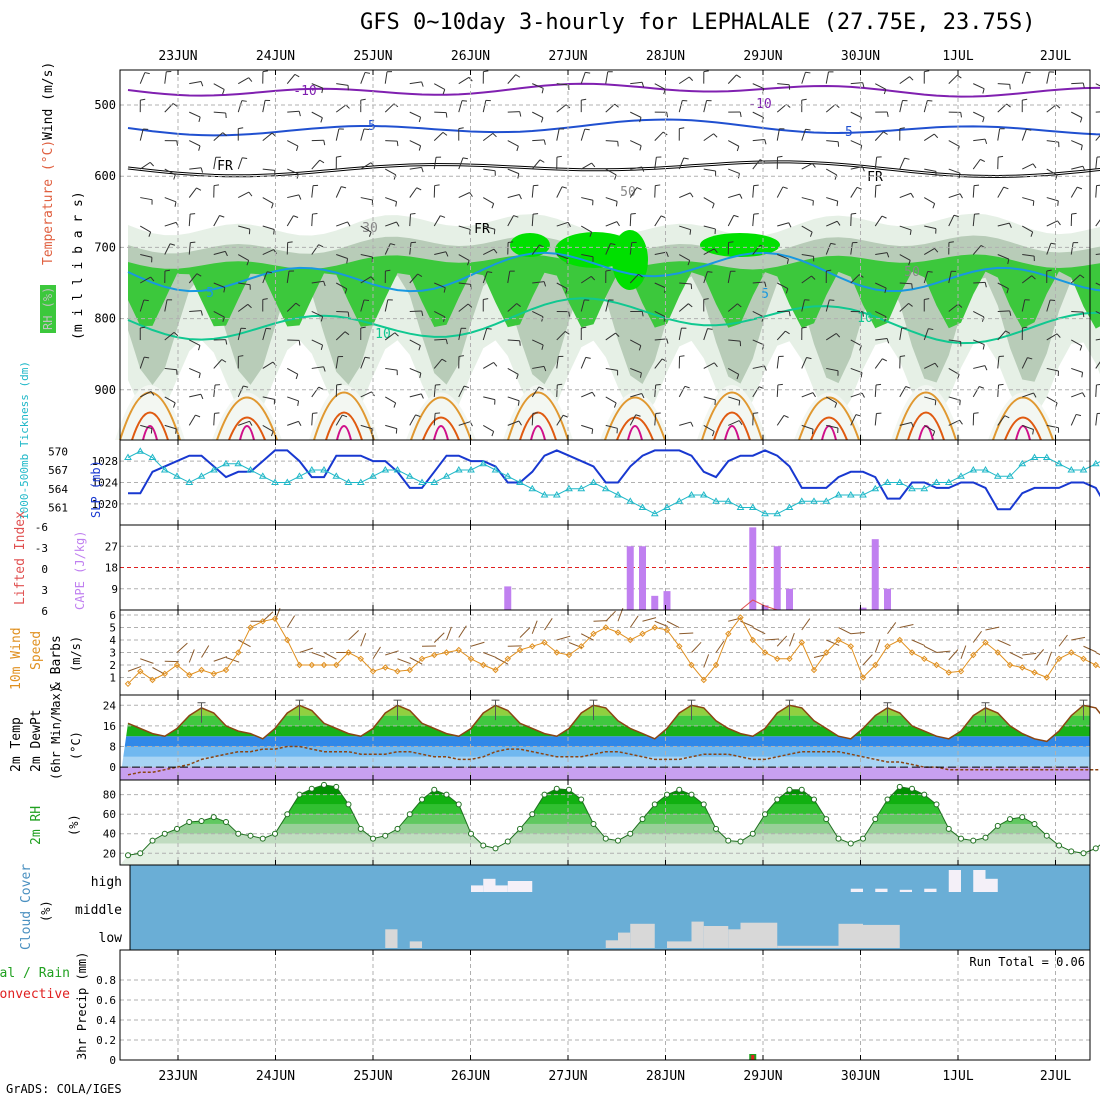 The height and width of the screenshot is (1100, 1100). Describe the element at coordinates (112, 615) in the screenshot. I see `wind-tick-label: 6` at that location.